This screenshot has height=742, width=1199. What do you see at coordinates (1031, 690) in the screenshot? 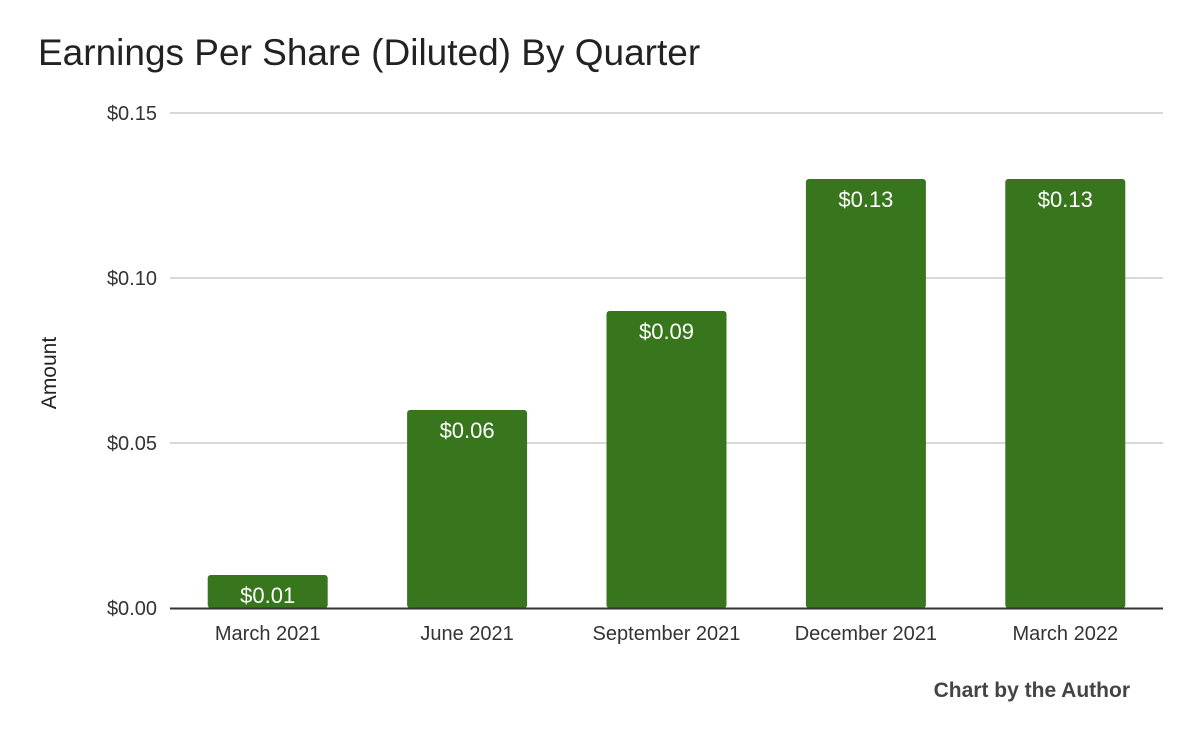
I see `chart-credit: Chart by the Author` at bounding box center [1031, 690].